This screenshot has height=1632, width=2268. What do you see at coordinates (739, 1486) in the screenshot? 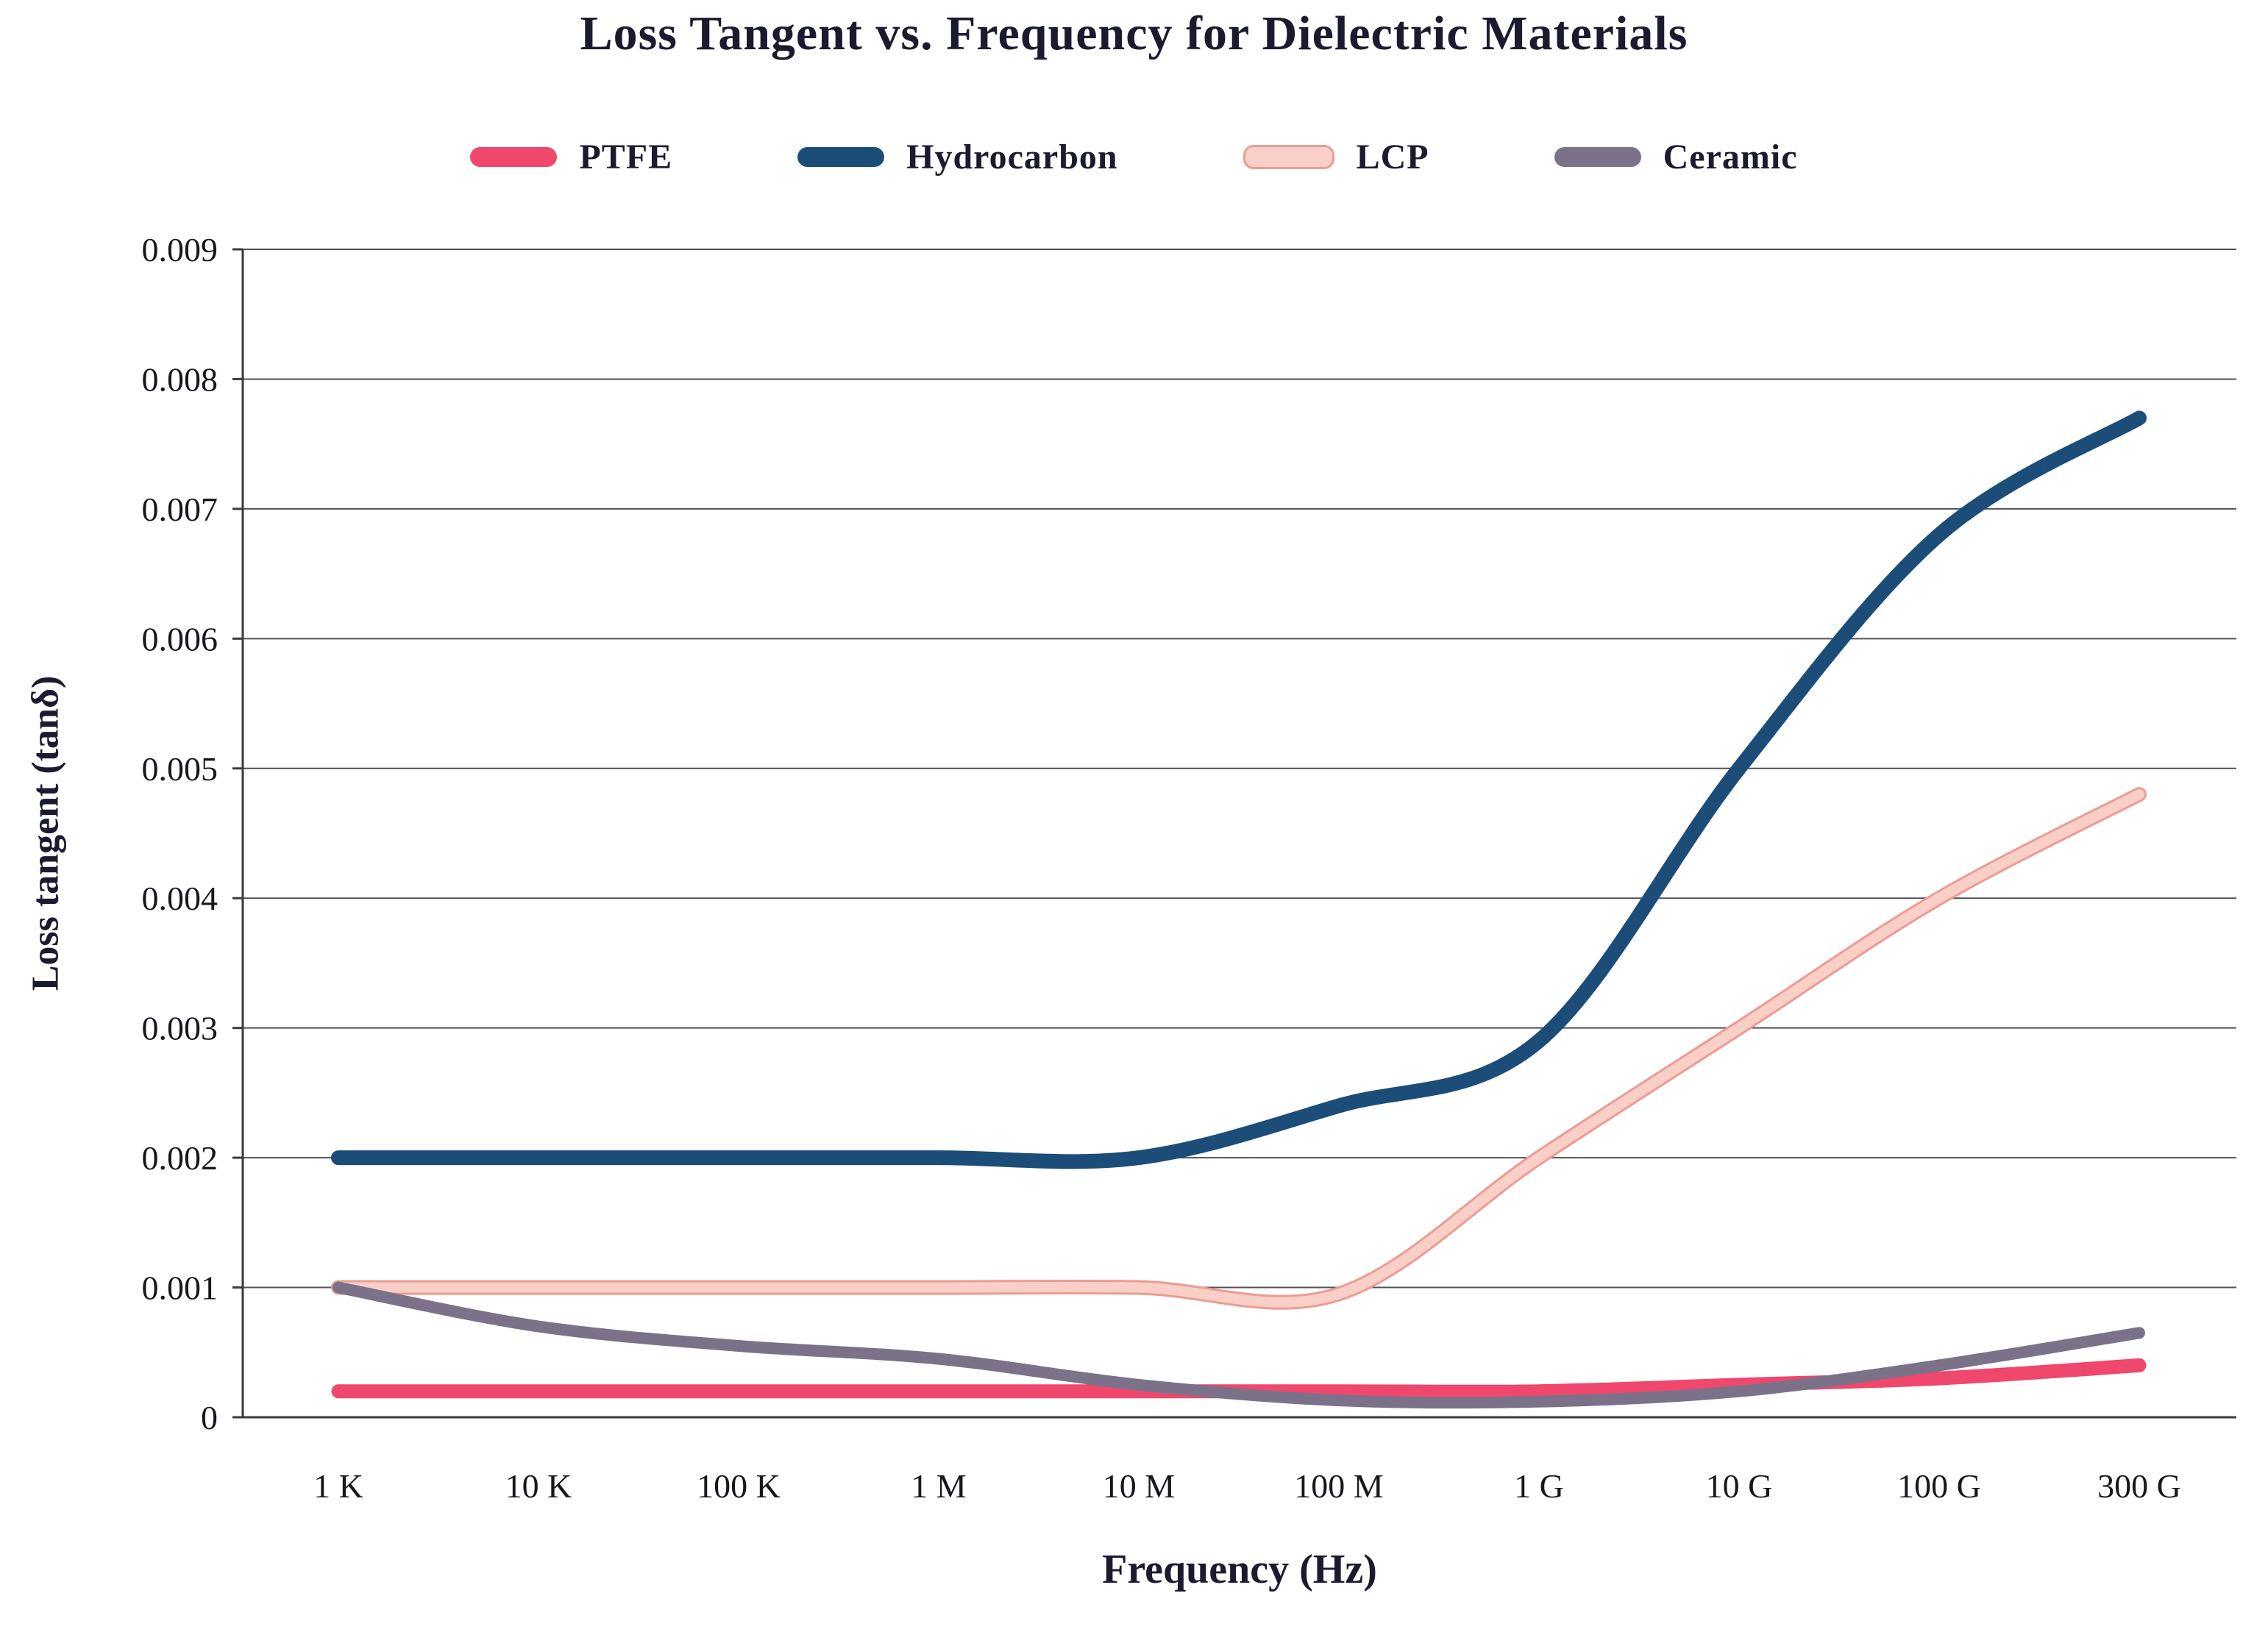
I see `x-tick-label: 100 K` at bounding box center [739, 1486].